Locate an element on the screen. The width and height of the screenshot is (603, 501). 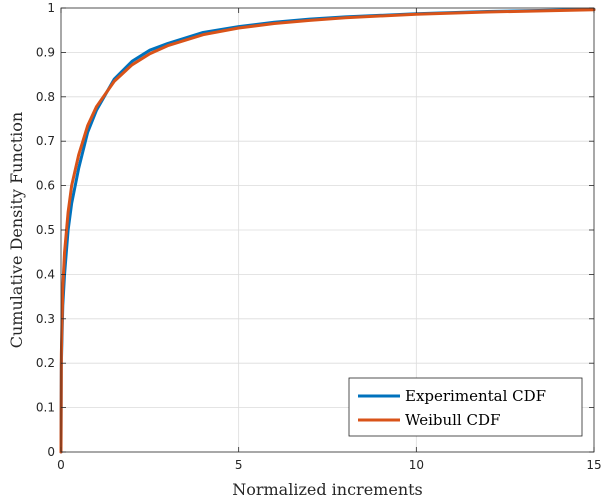
y-tick-label: 0.9 is located at coordinates (45, 52).